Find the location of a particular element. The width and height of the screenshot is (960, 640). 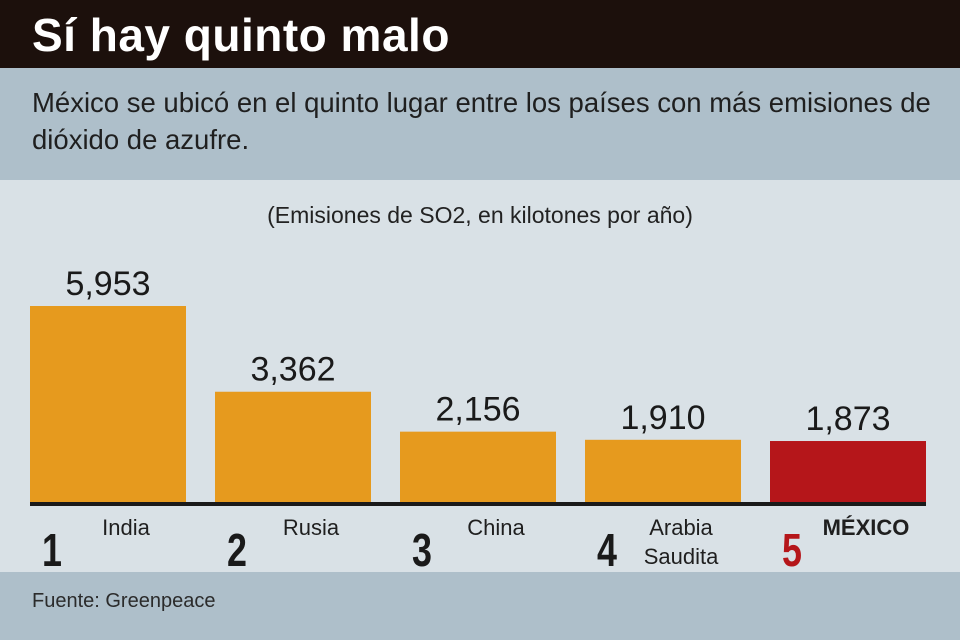

rank-1: 1 is located at coordinates (52, 548).